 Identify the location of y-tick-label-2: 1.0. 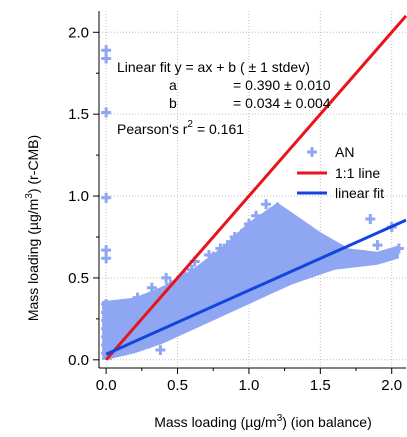
(78, 196).